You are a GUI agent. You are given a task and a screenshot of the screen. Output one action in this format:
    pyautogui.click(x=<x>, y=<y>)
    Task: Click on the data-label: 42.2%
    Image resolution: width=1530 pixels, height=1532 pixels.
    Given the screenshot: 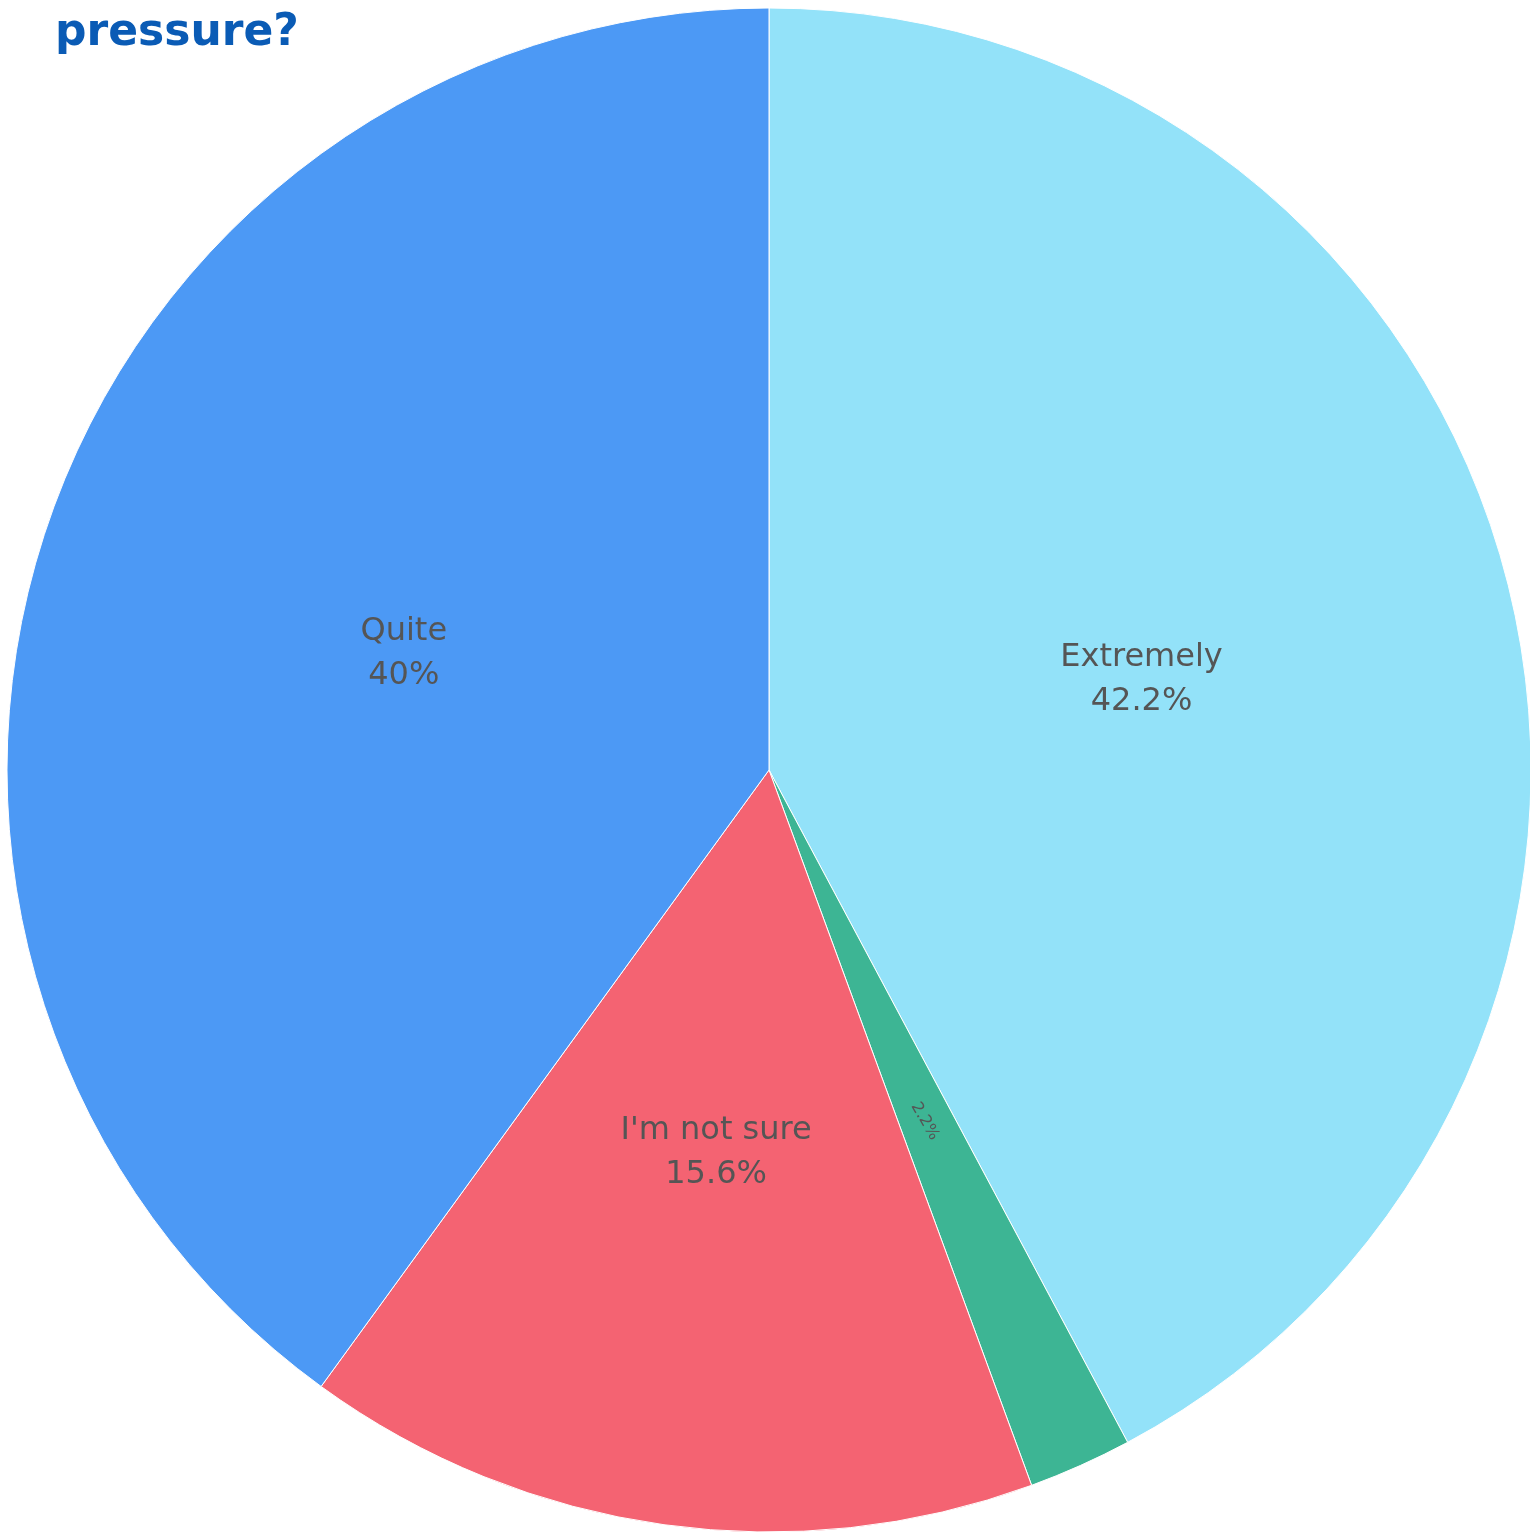 What is the action you would take?
    pyautogui.click(x=1141, y=698)
    